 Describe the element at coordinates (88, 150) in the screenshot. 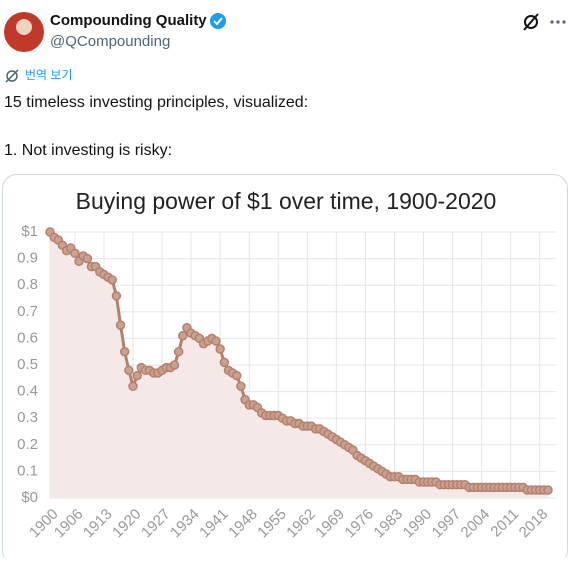

I see `tweet-text: 1. Not investing is risky:` at that location.